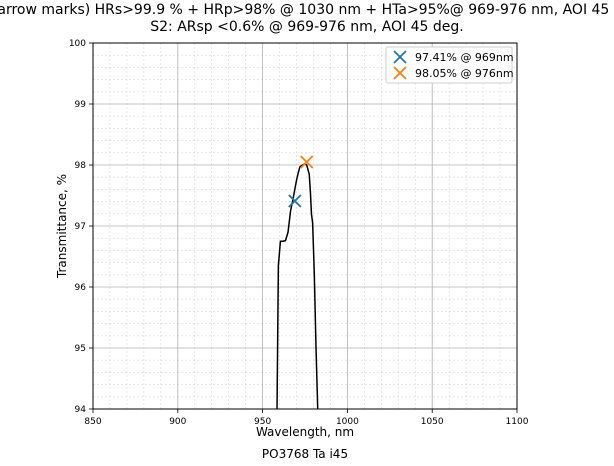 The width and height of the screenshot is (614, 466). Describe the element at coordinates (432, 422) in the screenshot. I see `x-tick-label: 1050` at that location.